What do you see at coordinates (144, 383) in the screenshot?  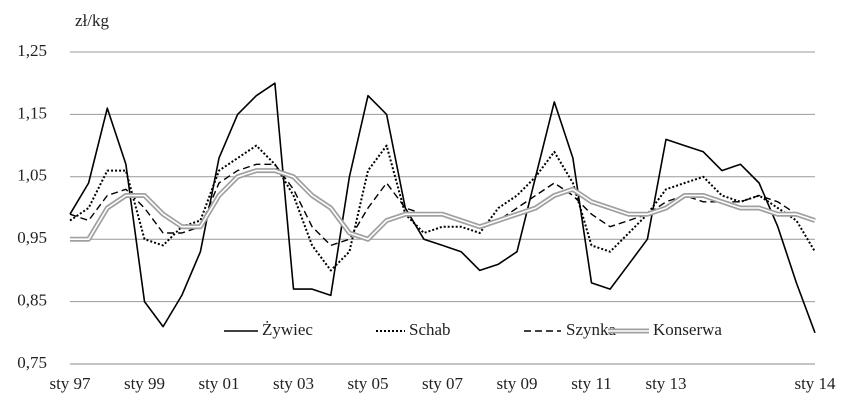 I see `x-tick-label: sty 99` at bounding box center [144, 383].